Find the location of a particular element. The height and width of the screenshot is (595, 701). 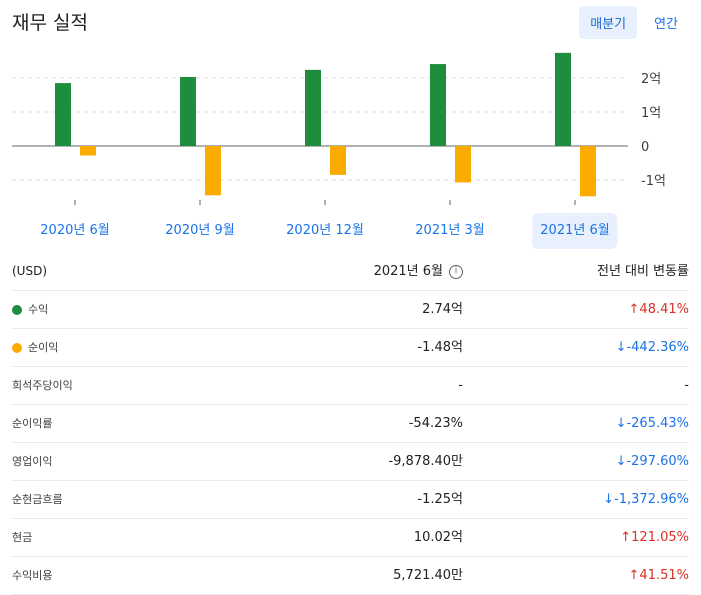

row-value: - is located at coordinates (460, 385).